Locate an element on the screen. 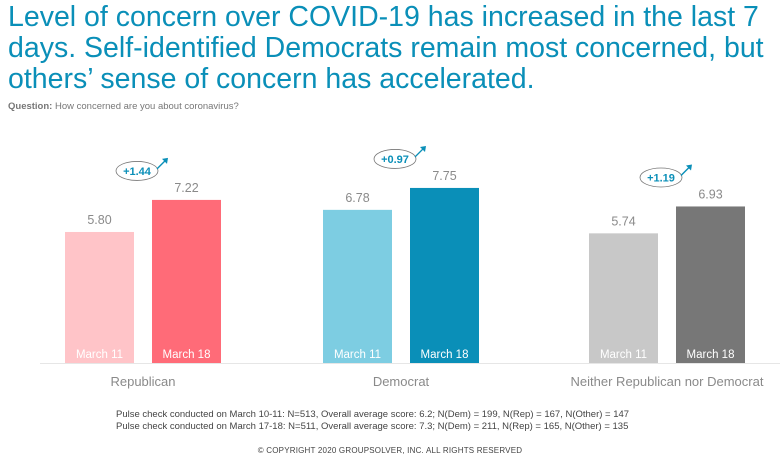 This screenshot has height=459, width=780. data-label: 7.22 is located at coordinates (186, 188).